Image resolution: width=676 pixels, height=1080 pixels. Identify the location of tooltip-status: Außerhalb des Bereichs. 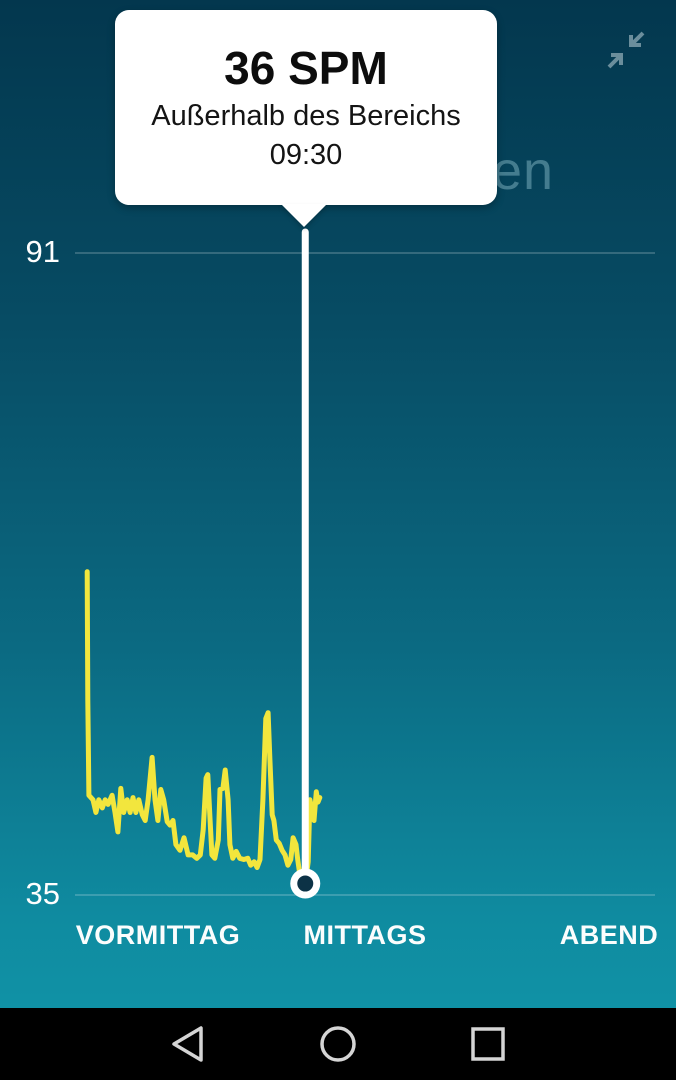
(306, 116).